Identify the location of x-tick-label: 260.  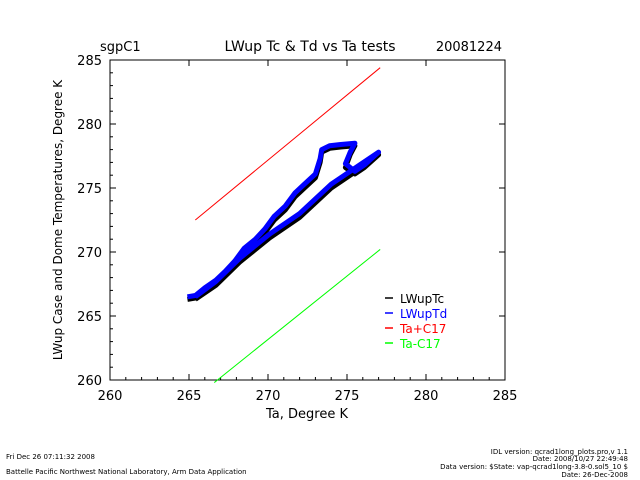
(110, 396).